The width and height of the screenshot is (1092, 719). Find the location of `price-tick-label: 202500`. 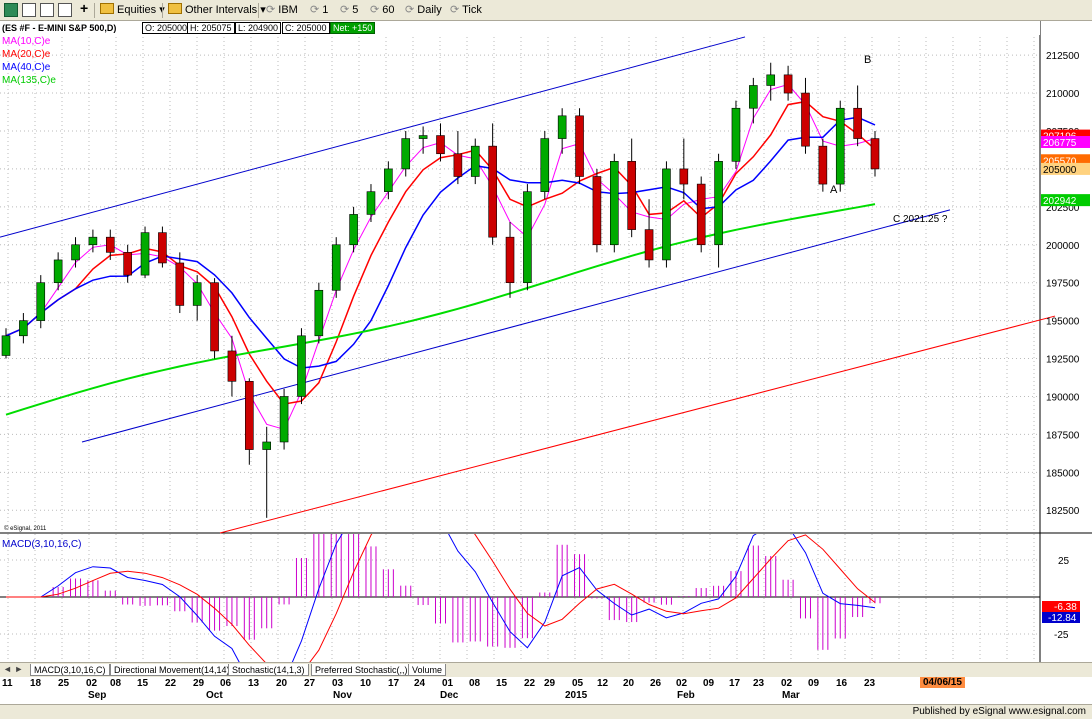

price-tick-label: 202500 is located at coordinates (1063, 208).